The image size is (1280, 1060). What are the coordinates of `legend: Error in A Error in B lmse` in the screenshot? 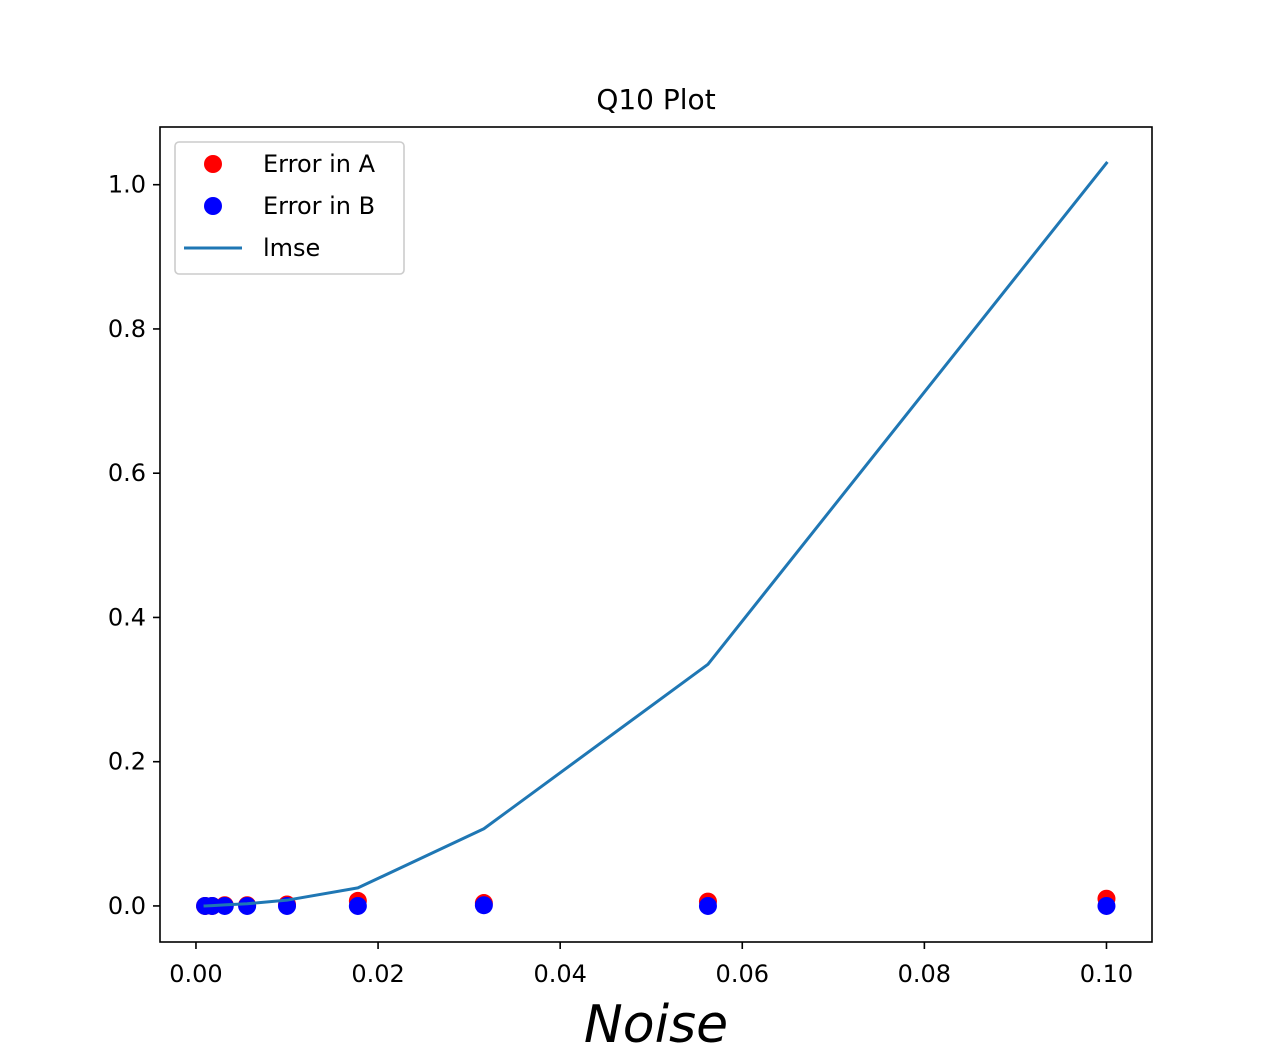 It's located at (289, 208).